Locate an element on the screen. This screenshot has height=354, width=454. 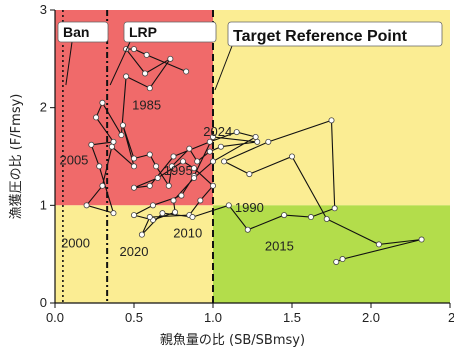
label-ban: Ban is located at coordinates (76, 32).